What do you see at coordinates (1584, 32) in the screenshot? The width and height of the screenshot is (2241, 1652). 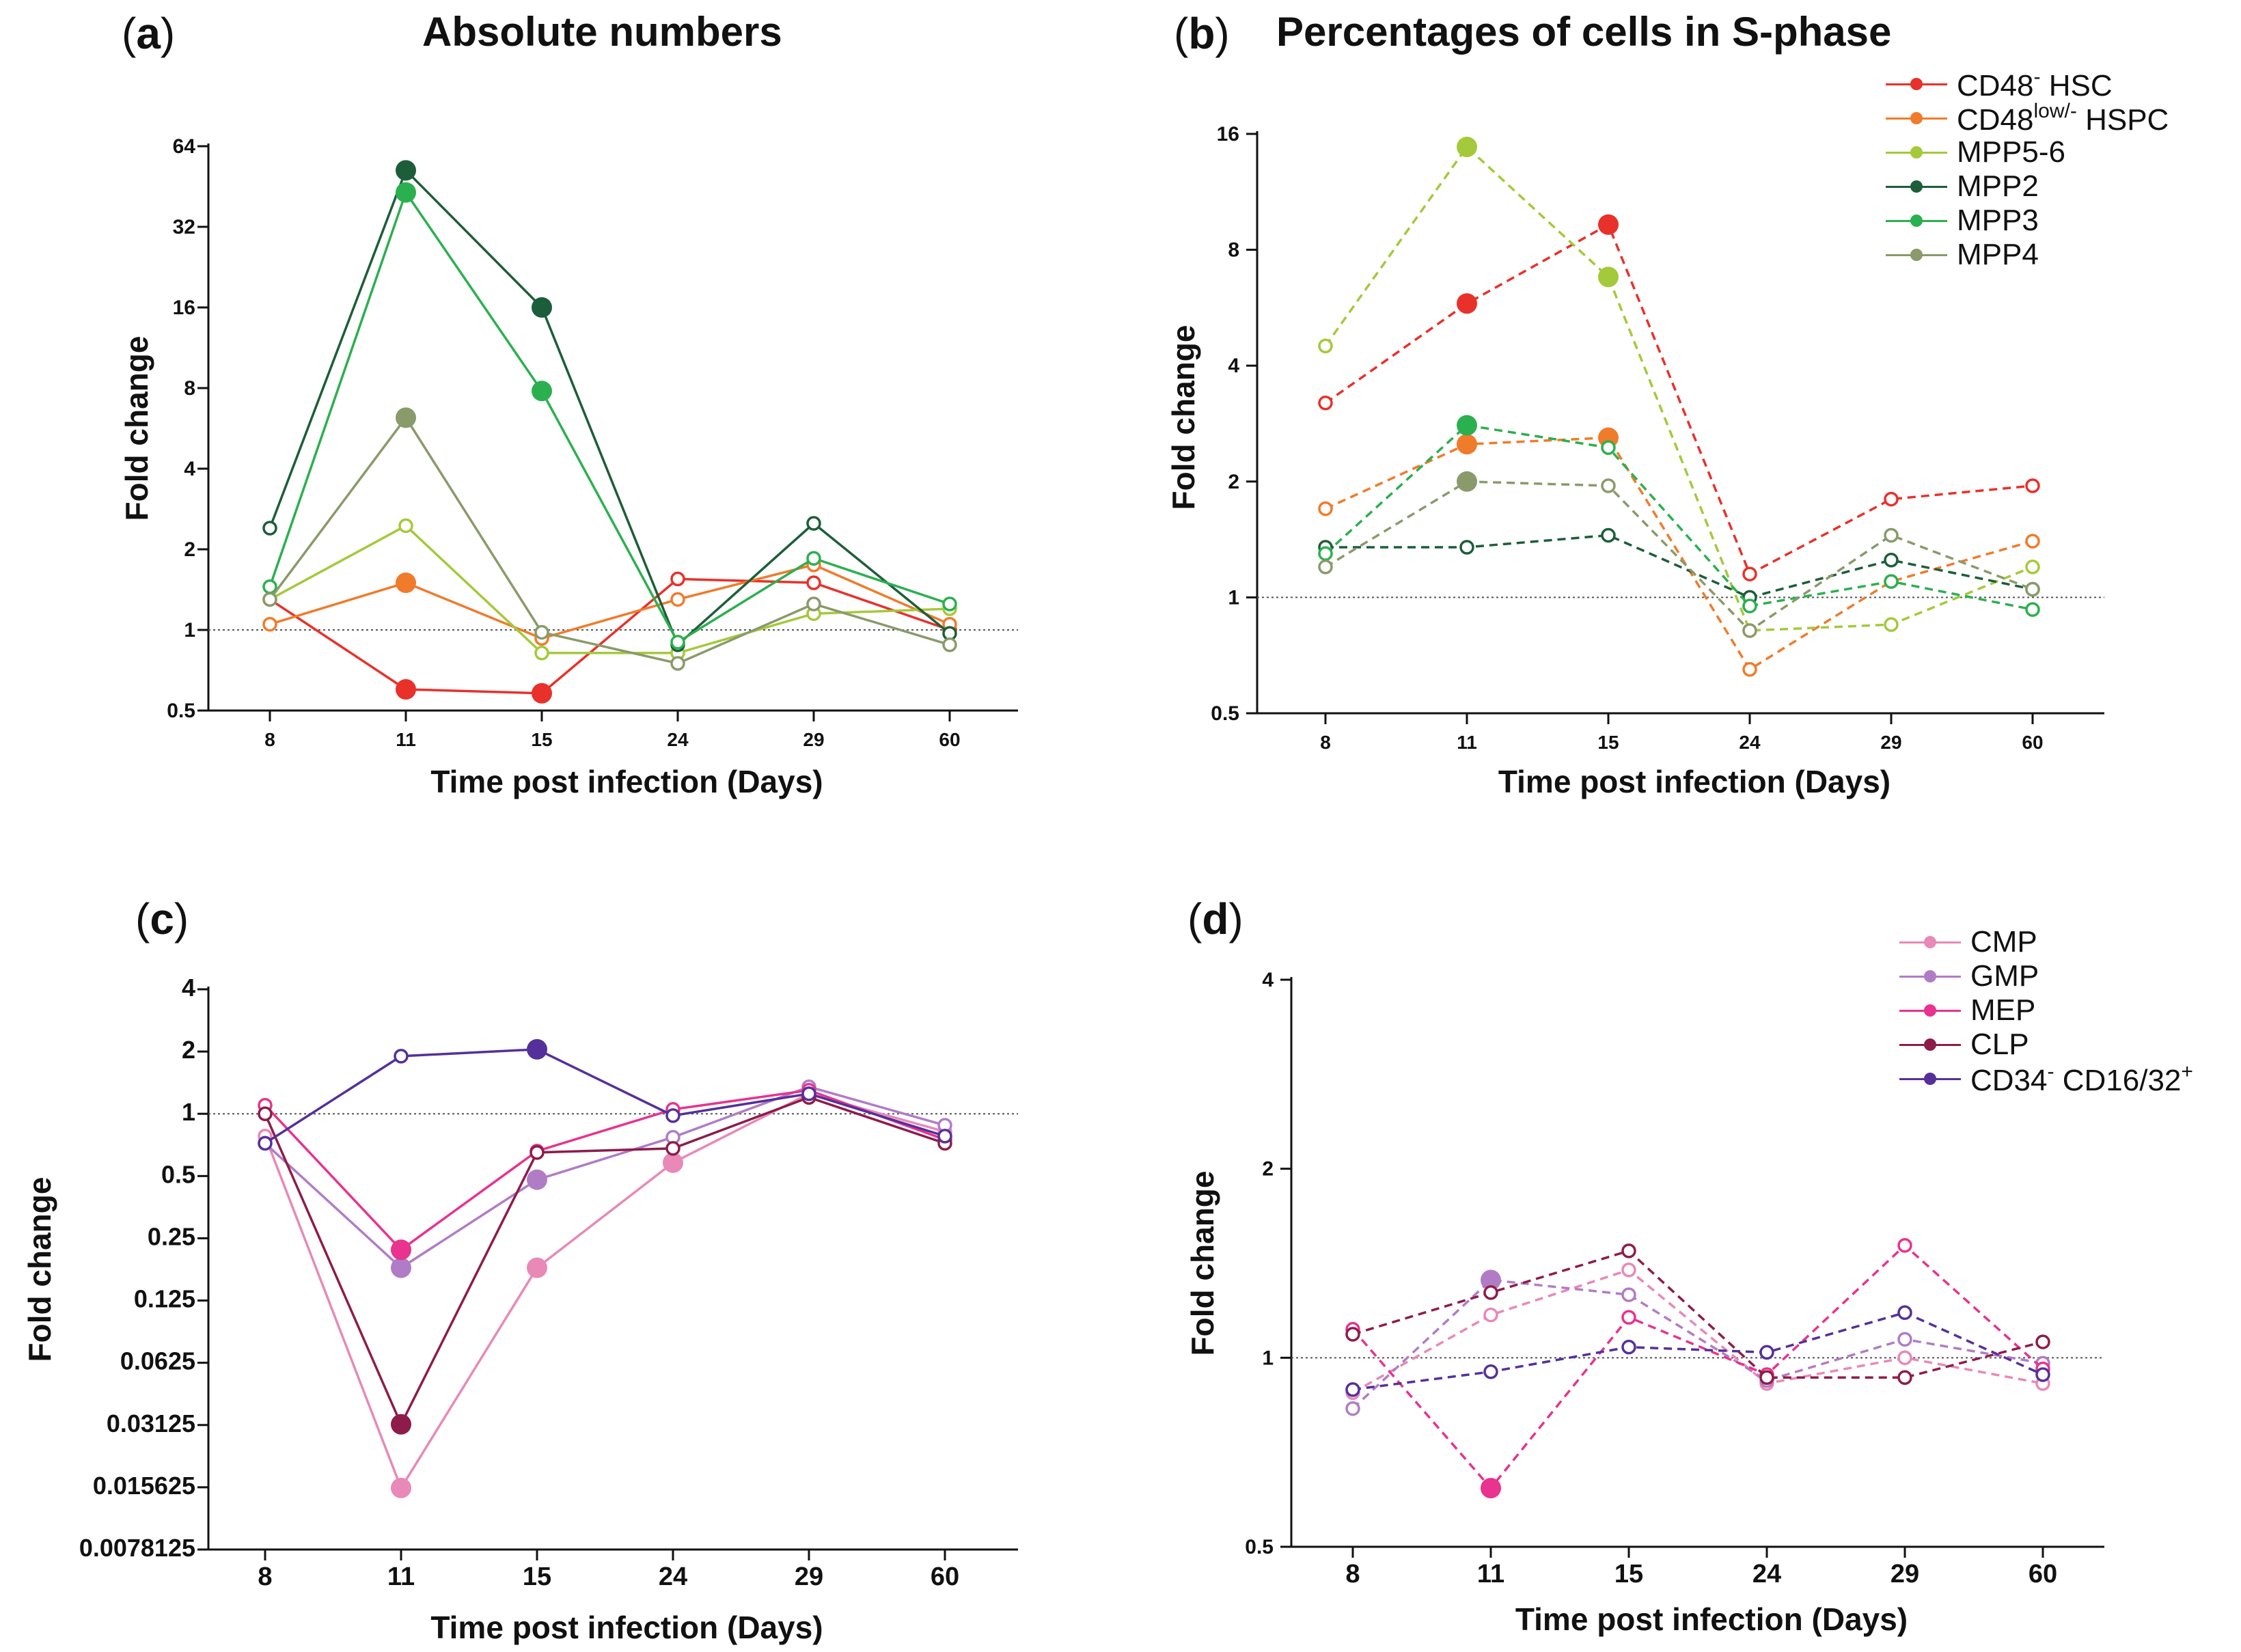 I see `chart-title-b: Percentages of cells in S-phase` at bounding box center [1584, 32].